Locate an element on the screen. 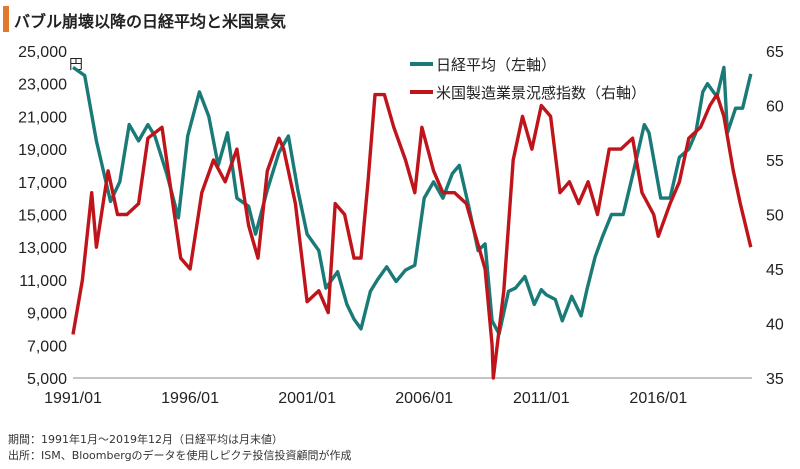 The height and width of the screenshot is (469, 800). y-right-tick-label: 40 is located at coordinates (775, 325).